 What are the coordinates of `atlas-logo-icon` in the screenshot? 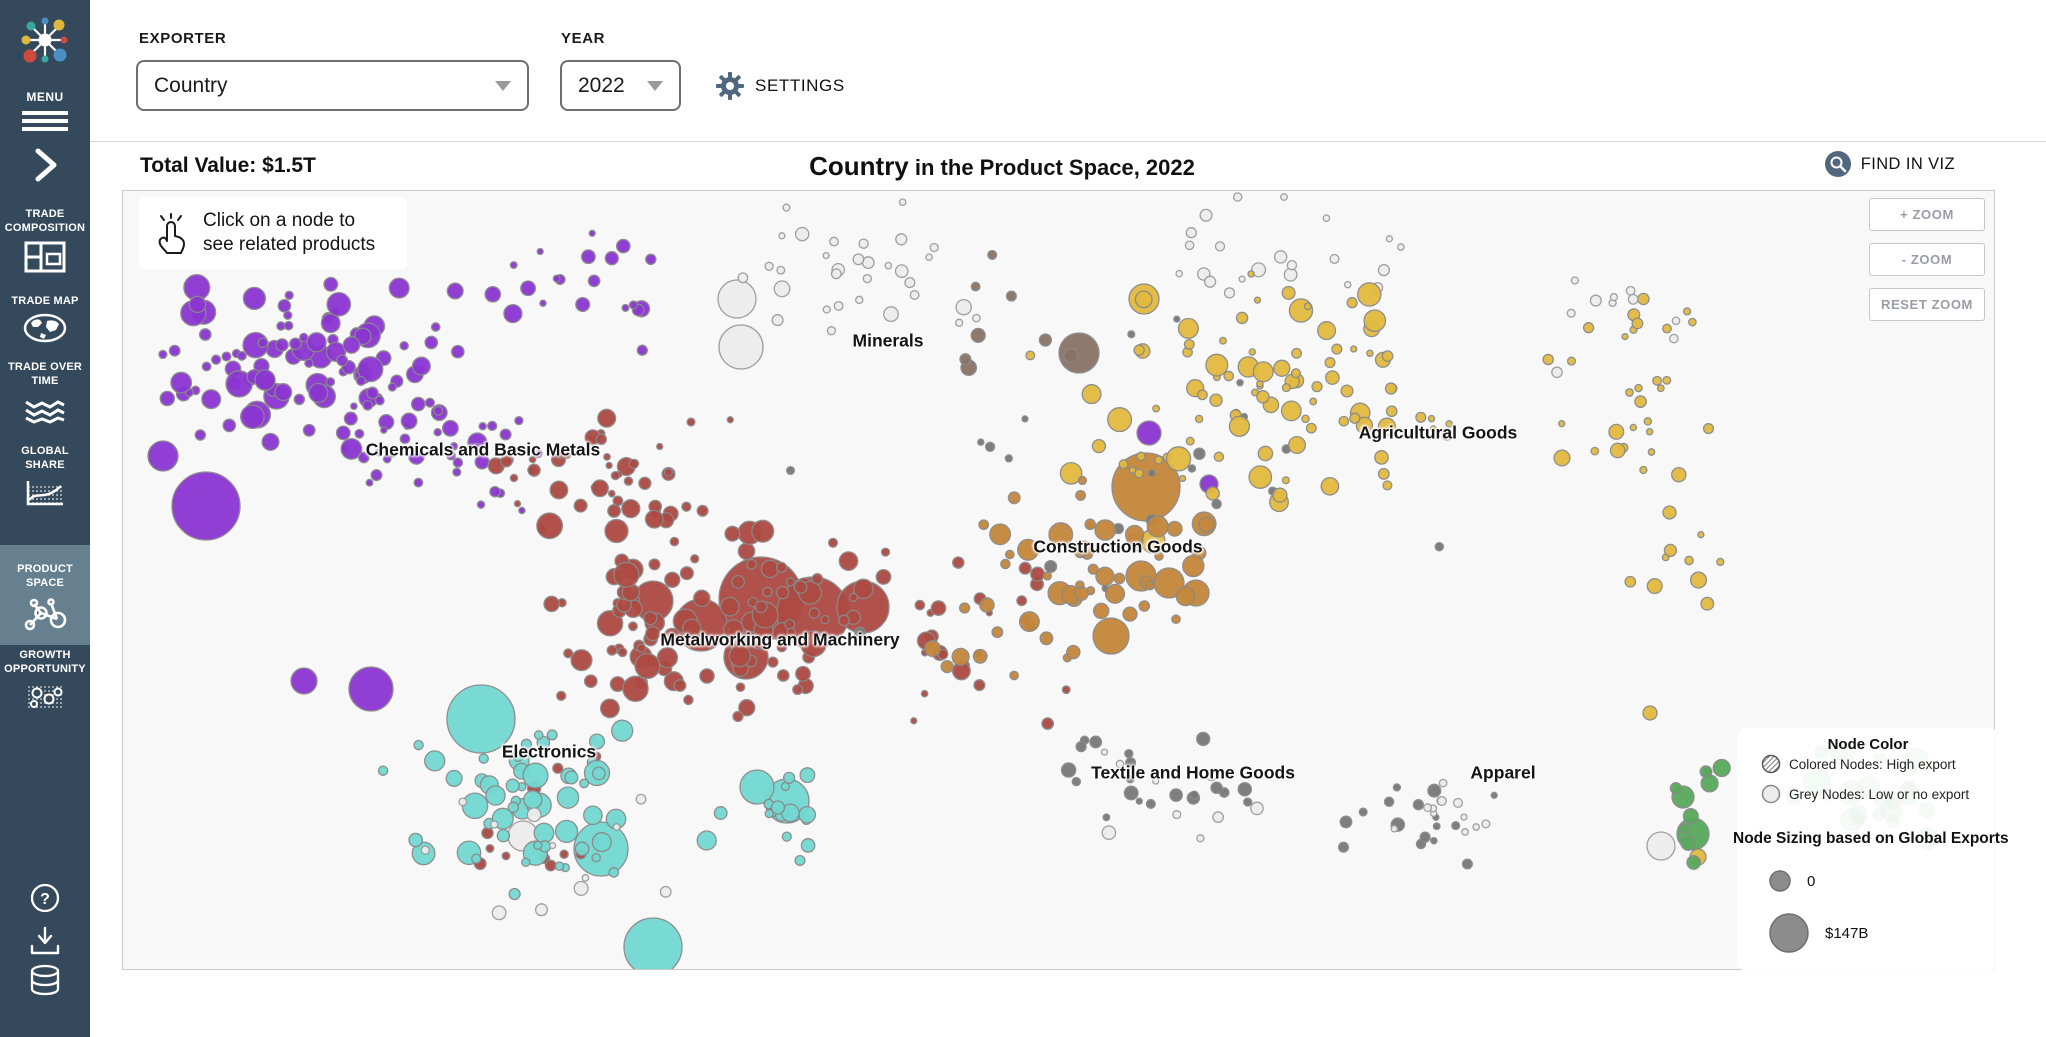 It's located at (45, 42).